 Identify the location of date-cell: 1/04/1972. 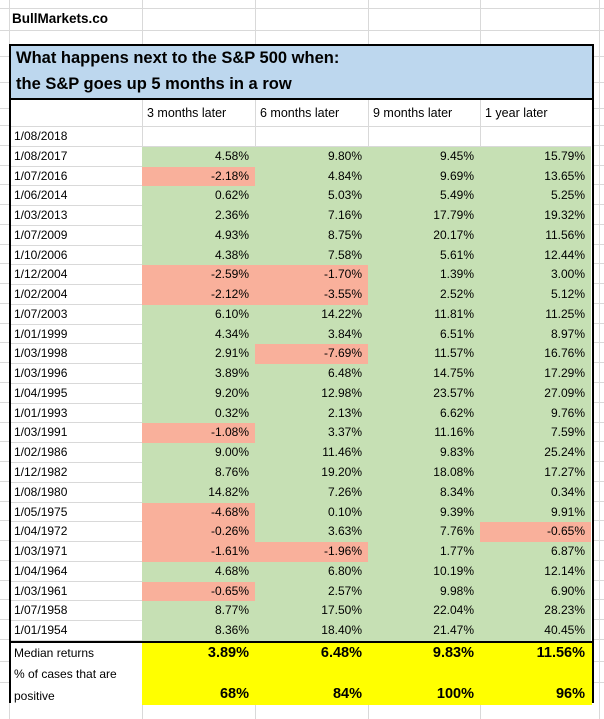
(76, 532).